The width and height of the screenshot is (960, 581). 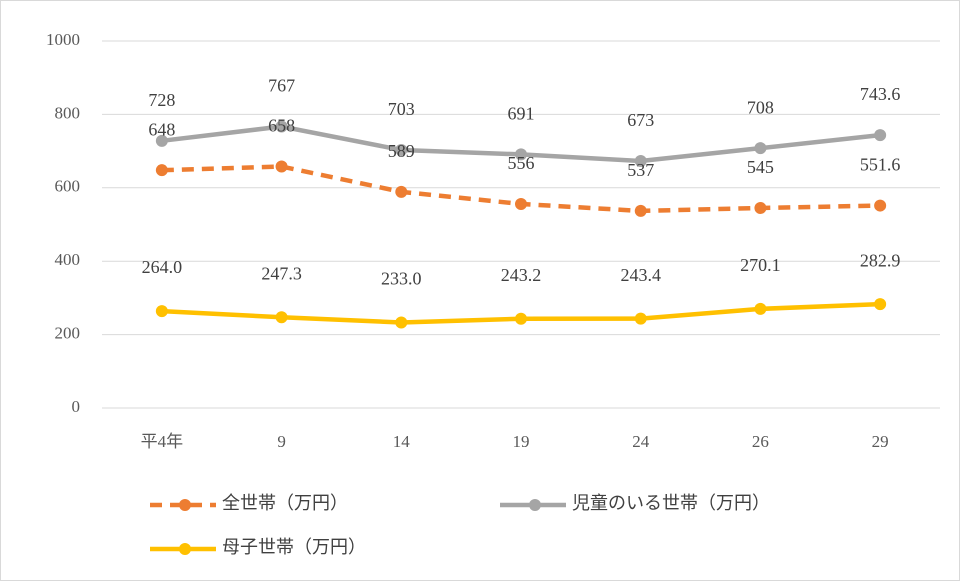 What do you see at coordinates (161, 129) in the screenshot?
I see `data-label: 648` at bounding box center [161, 129].